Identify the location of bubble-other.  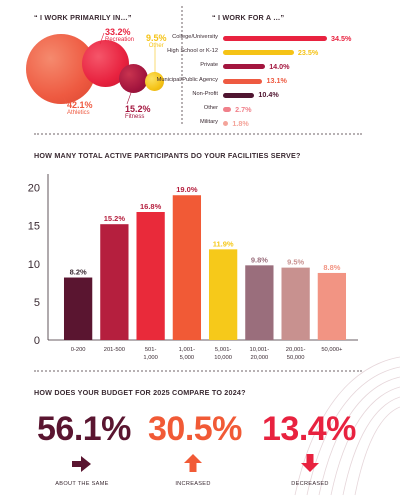
(154, 81).